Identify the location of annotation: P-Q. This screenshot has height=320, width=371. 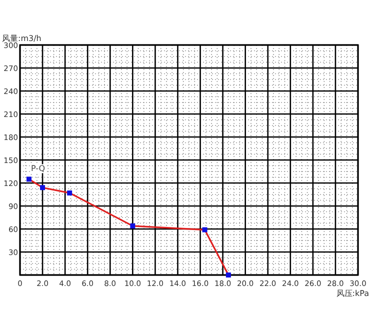
(38, 169).